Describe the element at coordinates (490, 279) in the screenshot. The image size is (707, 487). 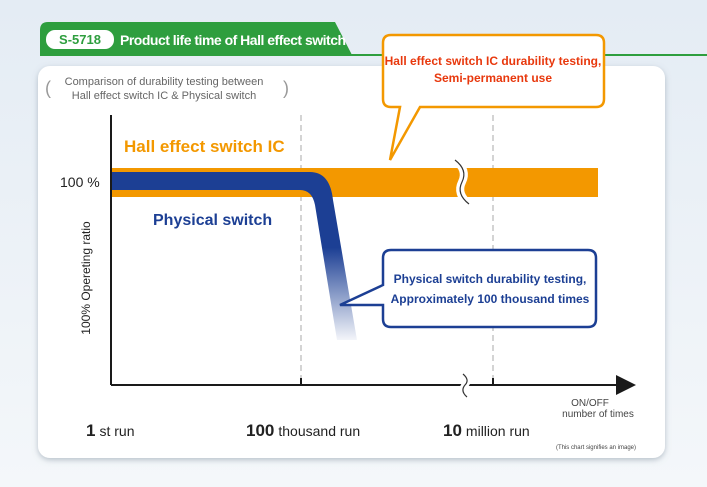
I see `callout-text: Physical switch durability testing,` at that location.